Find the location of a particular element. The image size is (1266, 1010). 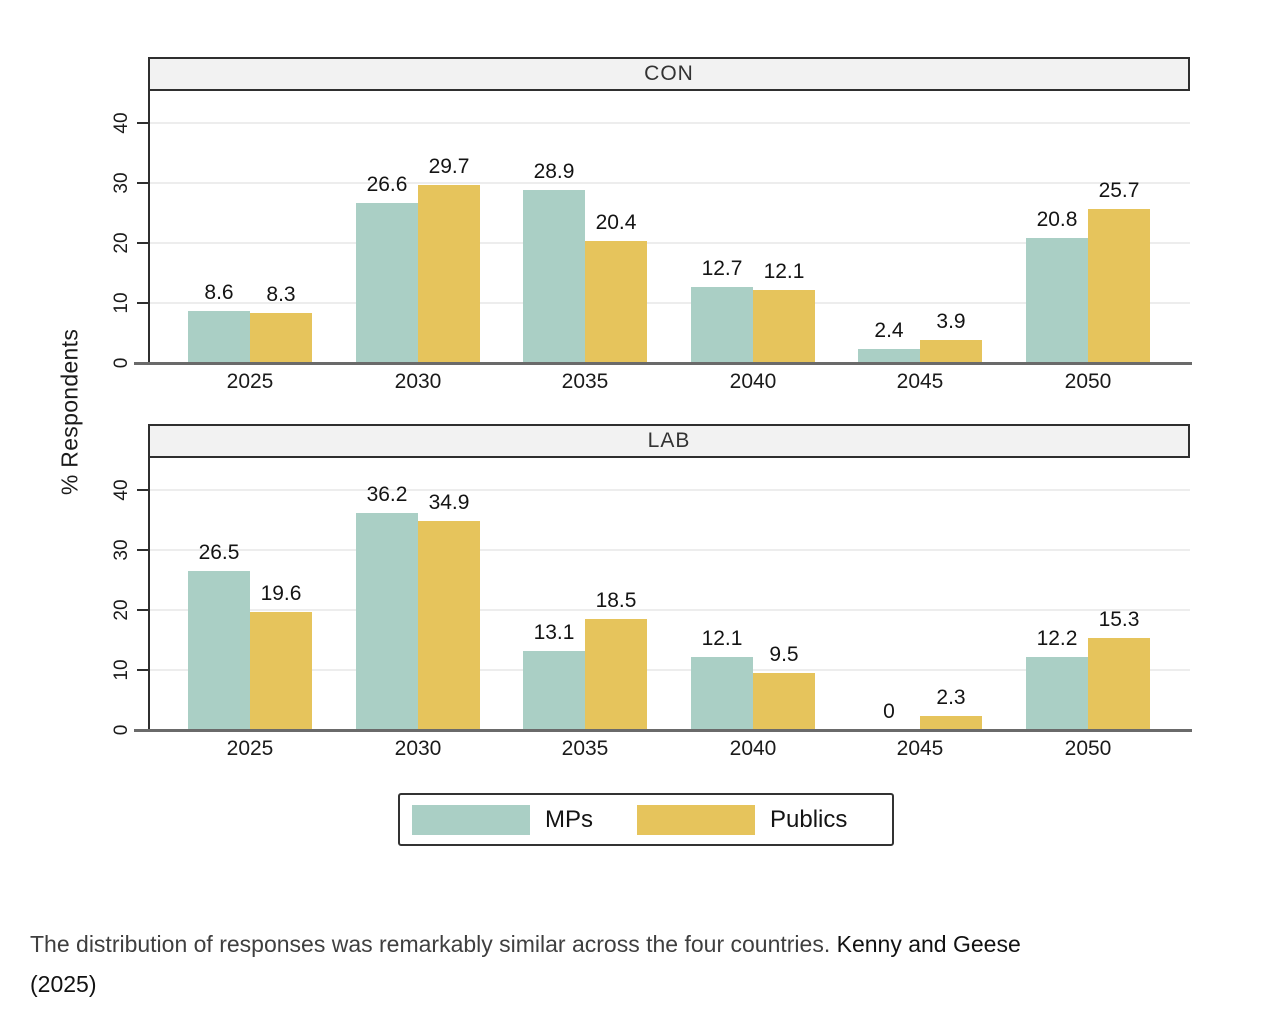

value-label-mps-2030: 36.2 is located at coordinates (387, 494).